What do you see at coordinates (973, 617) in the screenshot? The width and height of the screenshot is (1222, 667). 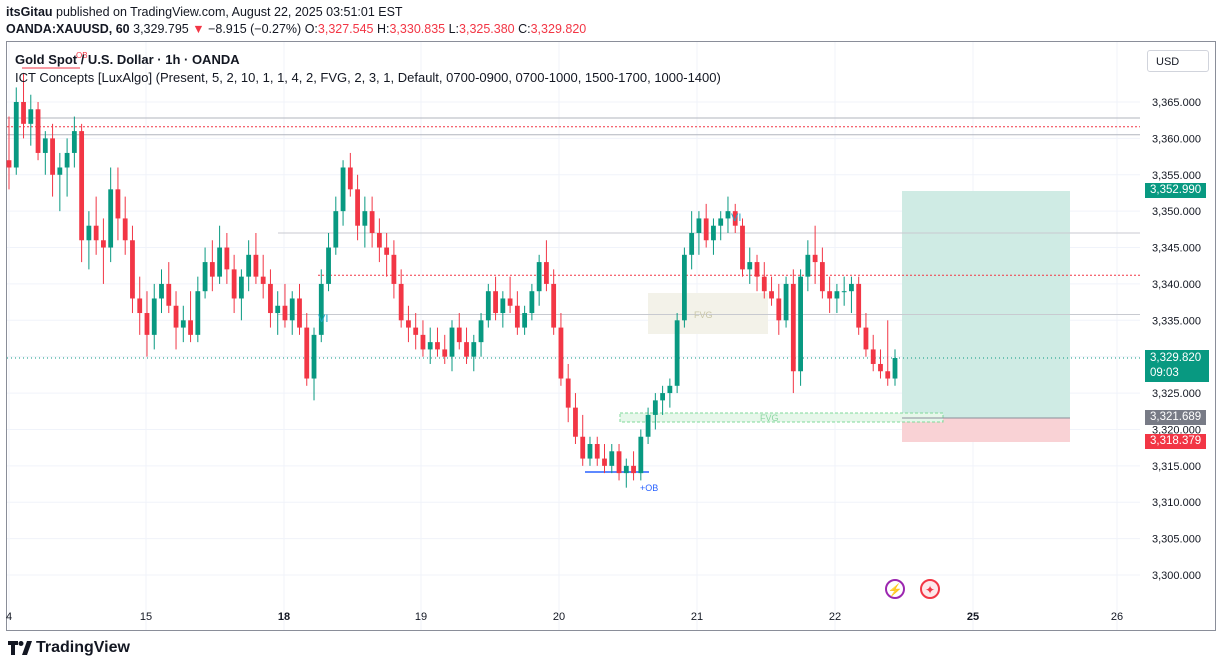 I see `time-tick: 25` at bounding box center [973, 617].